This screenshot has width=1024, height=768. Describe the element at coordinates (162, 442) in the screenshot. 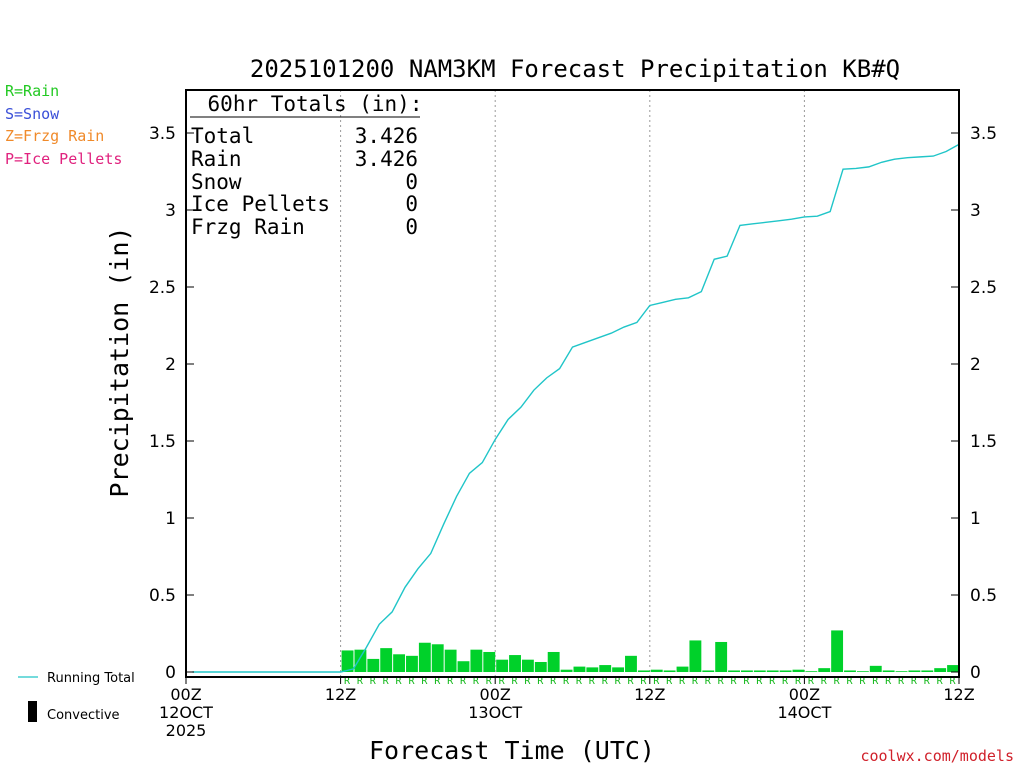

I see `y-tick-label-left: 1.5` at that location.